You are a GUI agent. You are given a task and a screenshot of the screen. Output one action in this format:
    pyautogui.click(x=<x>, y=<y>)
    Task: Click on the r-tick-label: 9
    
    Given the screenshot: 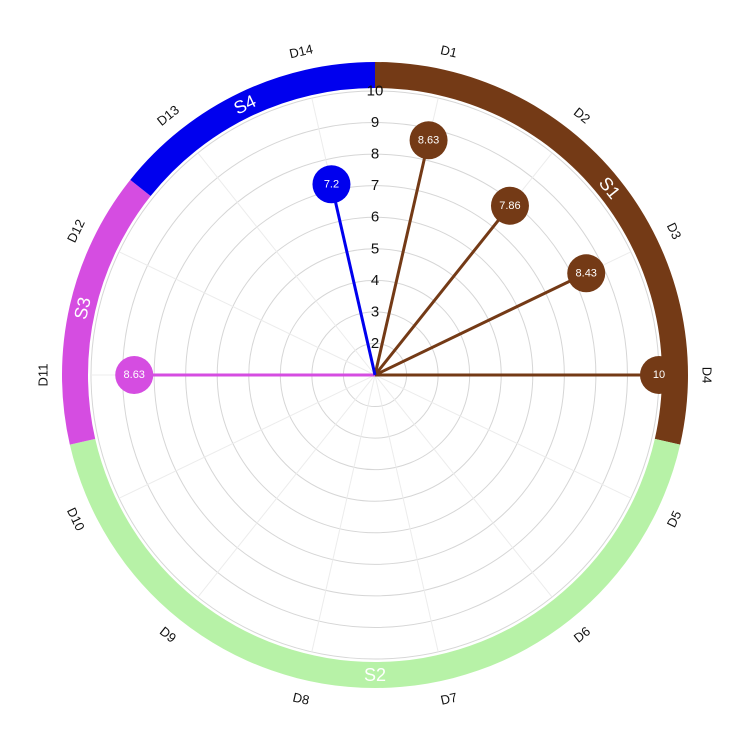 What is the action you would take?
    pyautogui.click(x=375, y=122)
    